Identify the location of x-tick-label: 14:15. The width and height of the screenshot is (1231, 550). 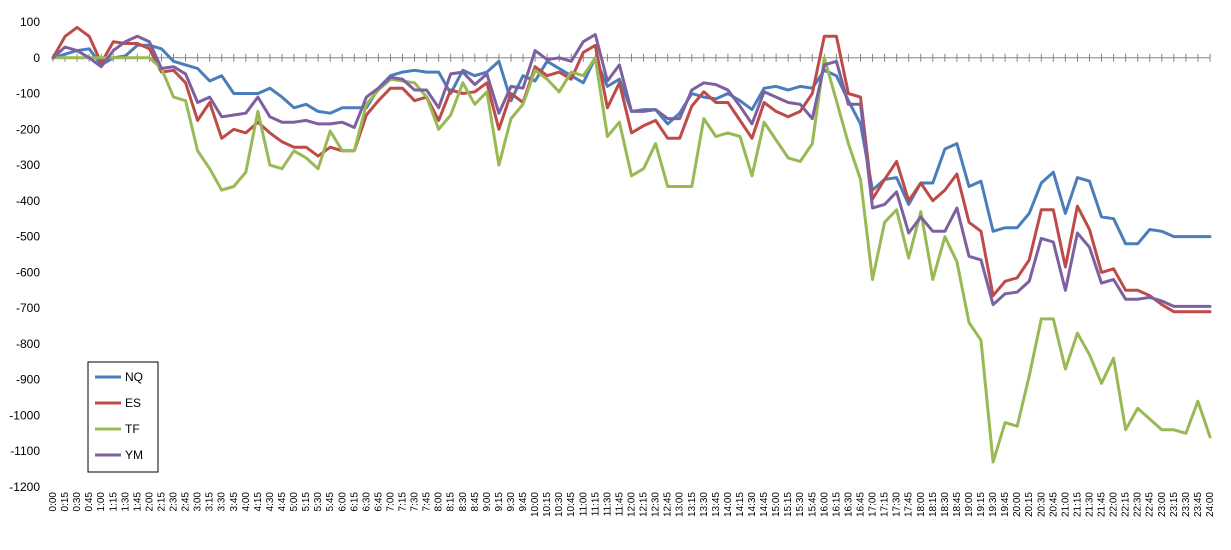
(740, 504).